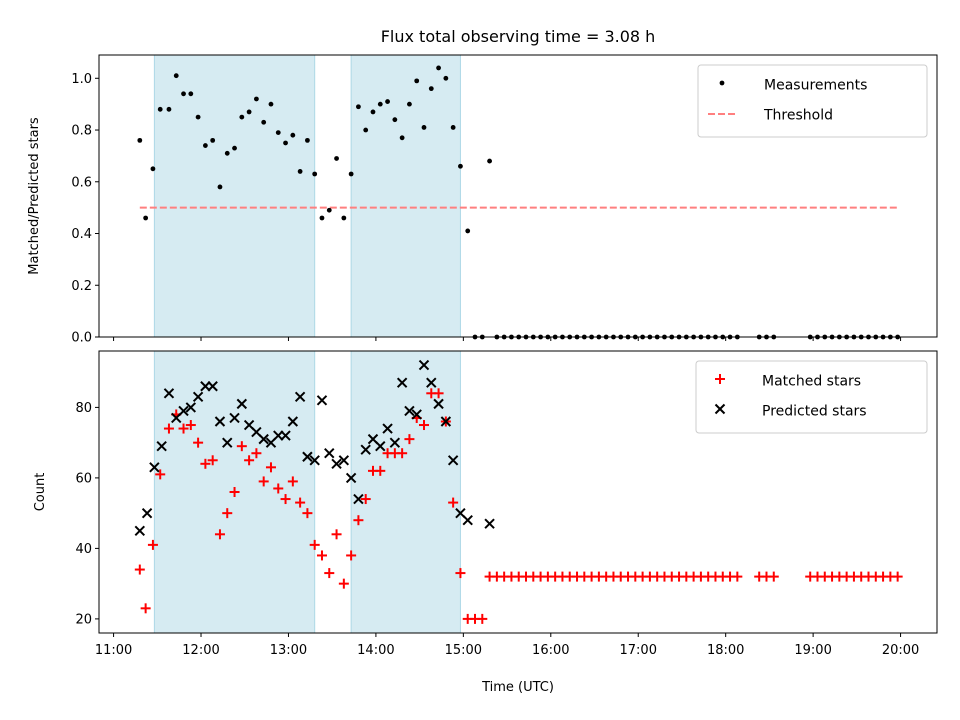  I want to click on legend-label: Matched stars, so click(811, 382).